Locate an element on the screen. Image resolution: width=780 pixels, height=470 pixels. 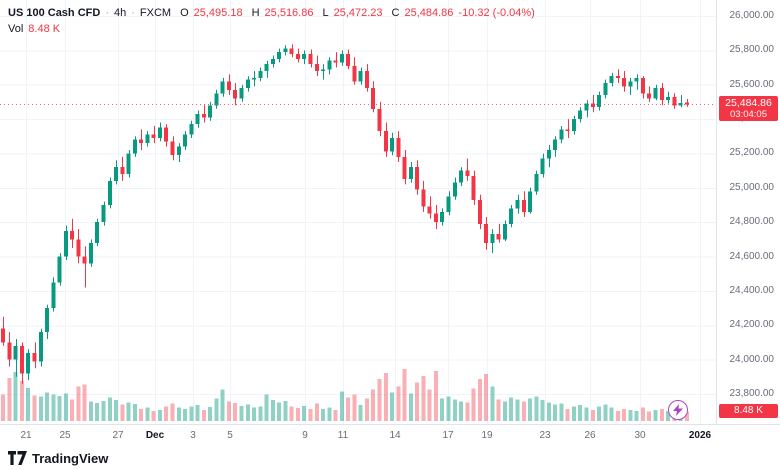
volume-value: 8.48 K is located at coordinates (44, 29).